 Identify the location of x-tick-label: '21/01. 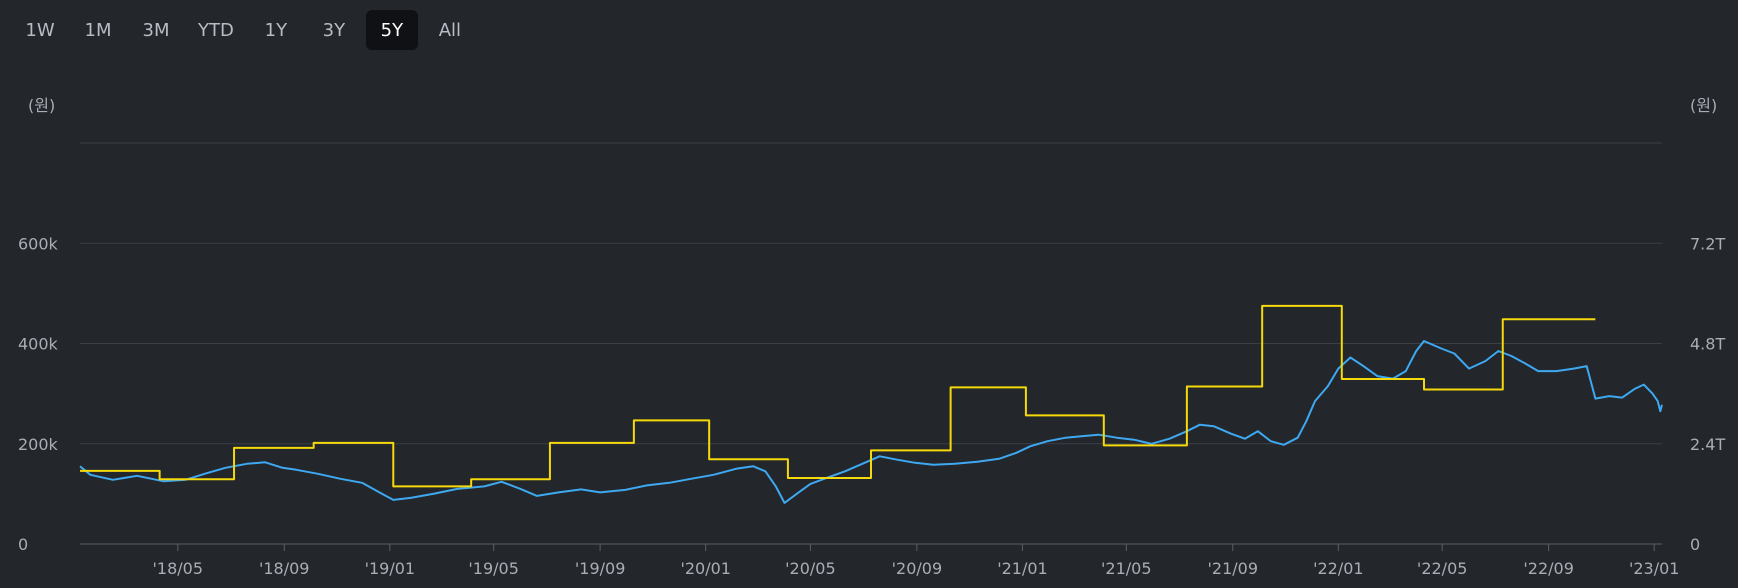
(1022, 568).